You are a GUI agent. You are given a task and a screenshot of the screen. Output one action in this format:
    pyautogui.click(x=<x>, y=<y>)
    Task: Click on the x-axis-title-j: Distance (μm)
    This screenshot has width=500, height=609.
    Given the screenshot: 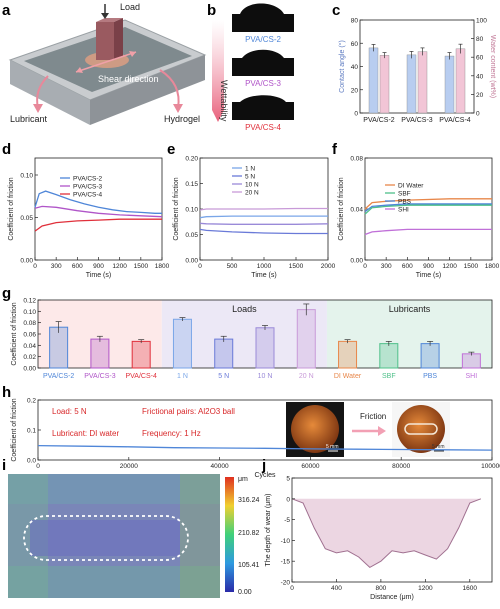 What is the action you would take?
    pyautogui.click(x=392, y=597)
    